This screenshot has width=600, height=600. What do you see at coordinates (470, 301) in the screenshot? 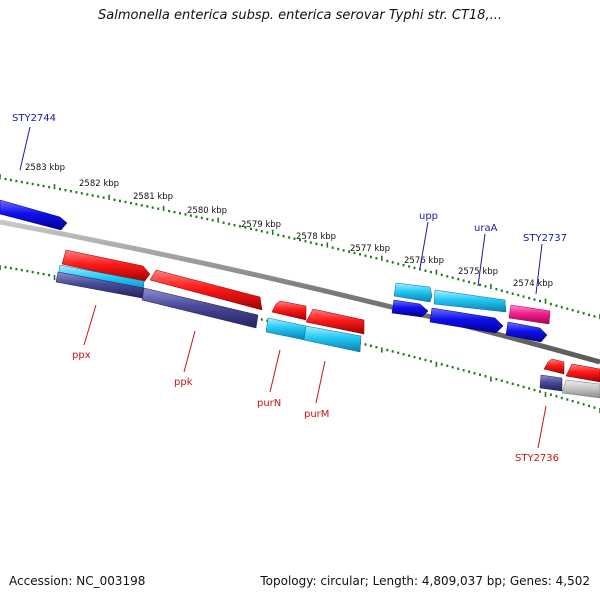
I see `gene-uraa` at bounding box center [470, 301].